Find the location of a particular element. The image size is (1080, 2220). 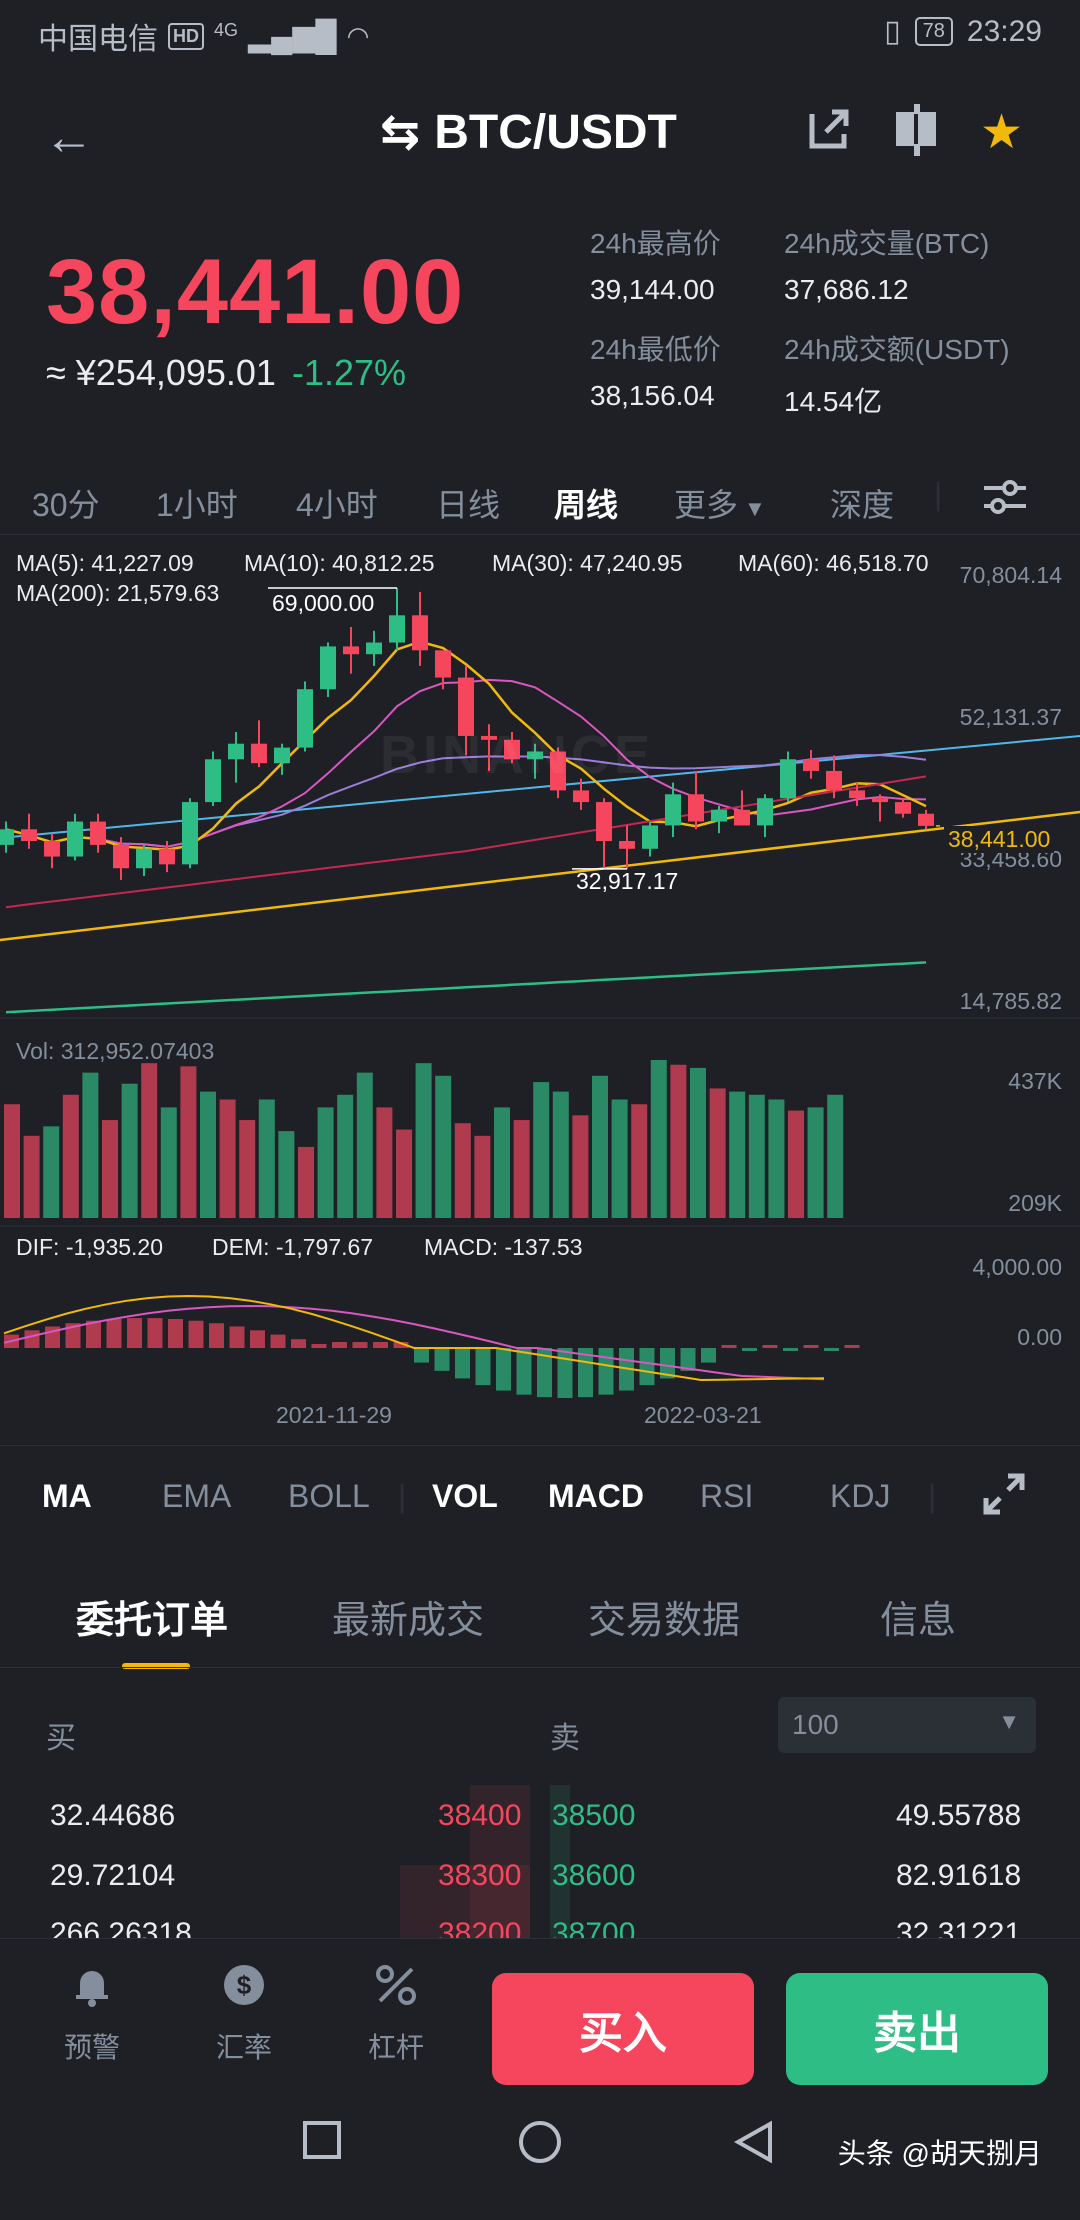

indicator-boll: BOLL is located at coordinates (329, 1496).